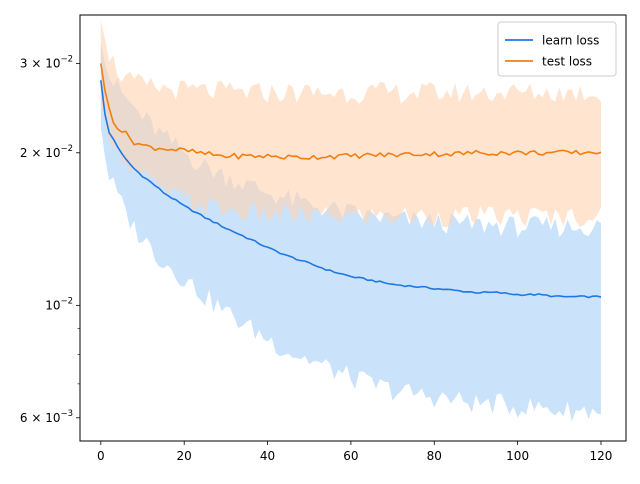  I want to click on legend-box, so click(557, 49).